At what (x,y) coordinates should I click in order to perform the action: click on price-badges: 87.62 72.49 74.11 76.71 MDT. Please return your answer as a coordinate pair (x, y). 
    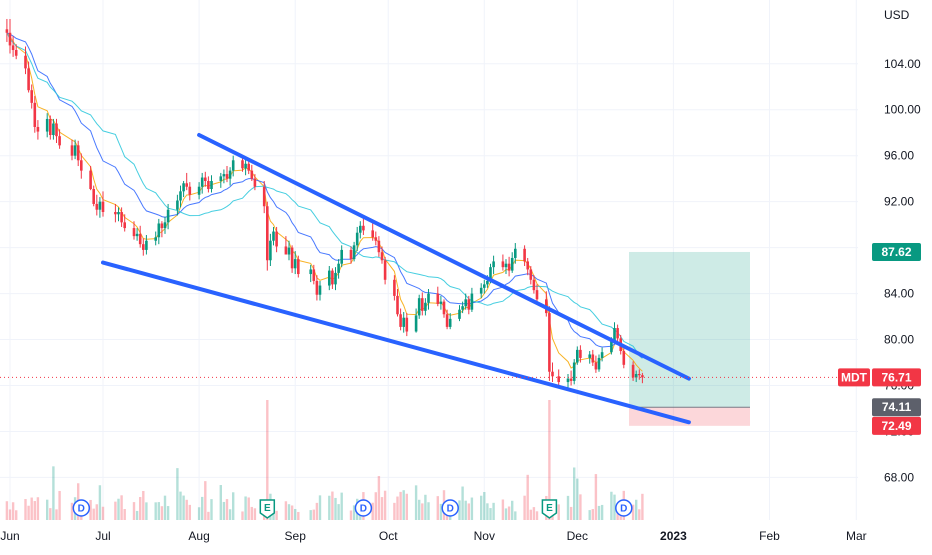
    Looking at the image, I should click on (879, 338).